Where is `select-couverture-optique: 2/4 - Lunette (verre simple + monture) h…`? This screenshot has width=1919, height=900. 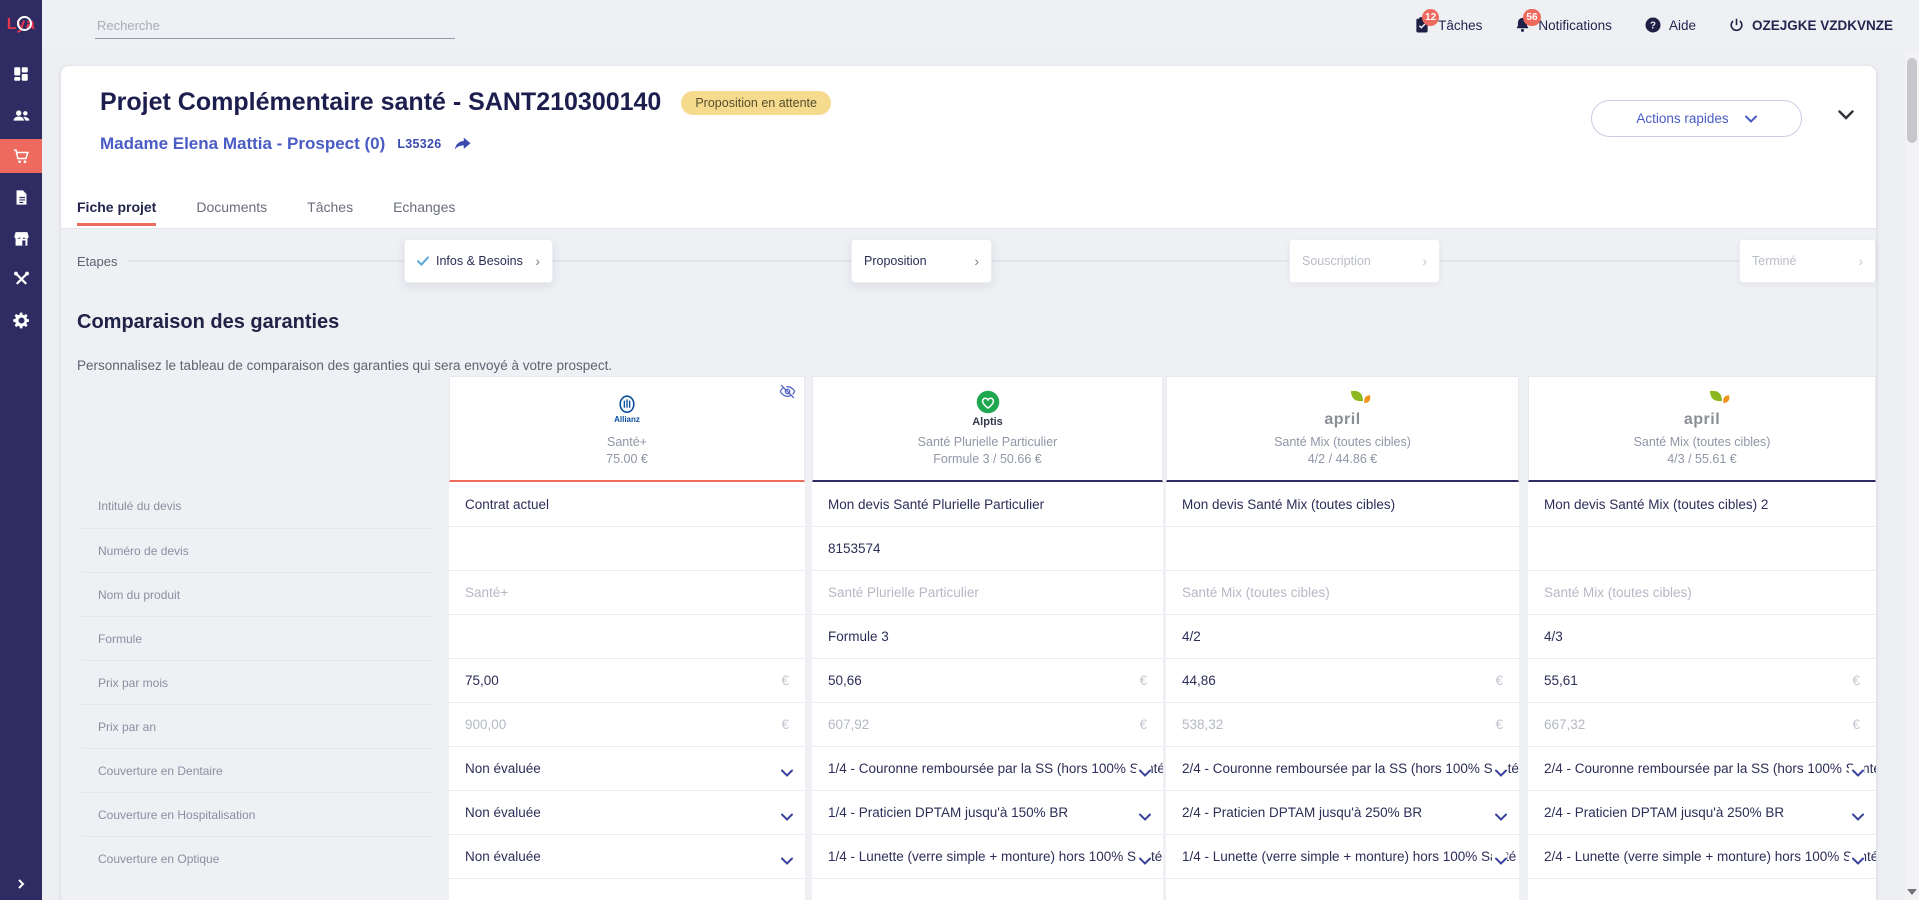 select-couverture-optique: 2/4 - Lunette (verre simple + monture) h… is located at coordinates (1702, 856).